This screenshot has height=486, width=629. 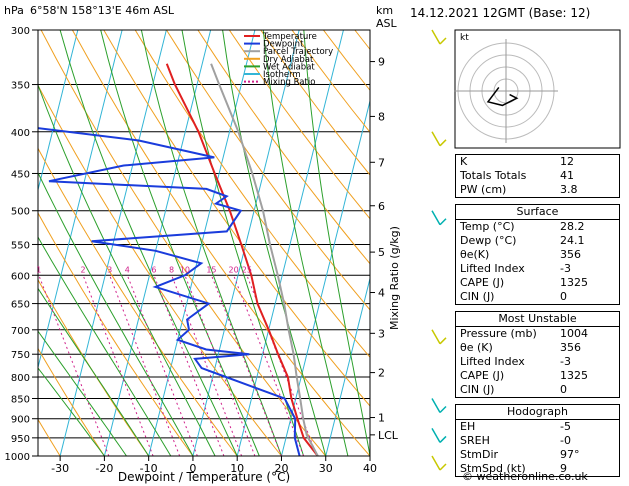 I want to click on hodograph-frame, so click(x=537, y=89).